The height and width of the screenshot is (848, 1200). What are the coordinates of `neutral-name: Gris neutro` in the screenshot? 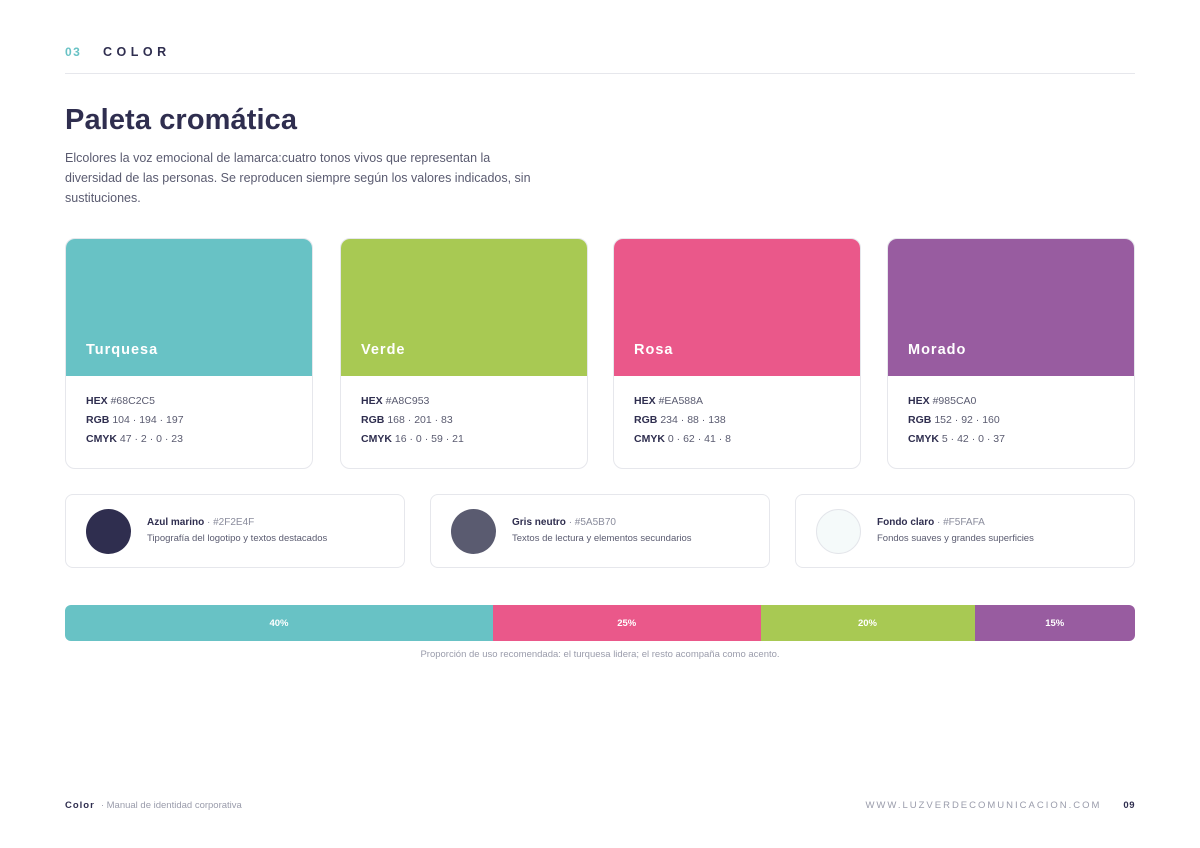 It's located at (539, 522).